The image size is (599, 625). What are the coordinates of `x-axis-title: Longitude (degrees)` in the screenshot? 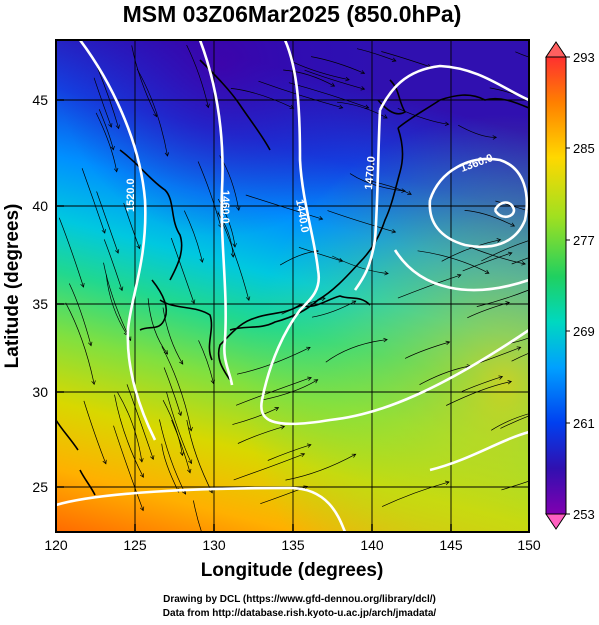 It's located at (292, 570).